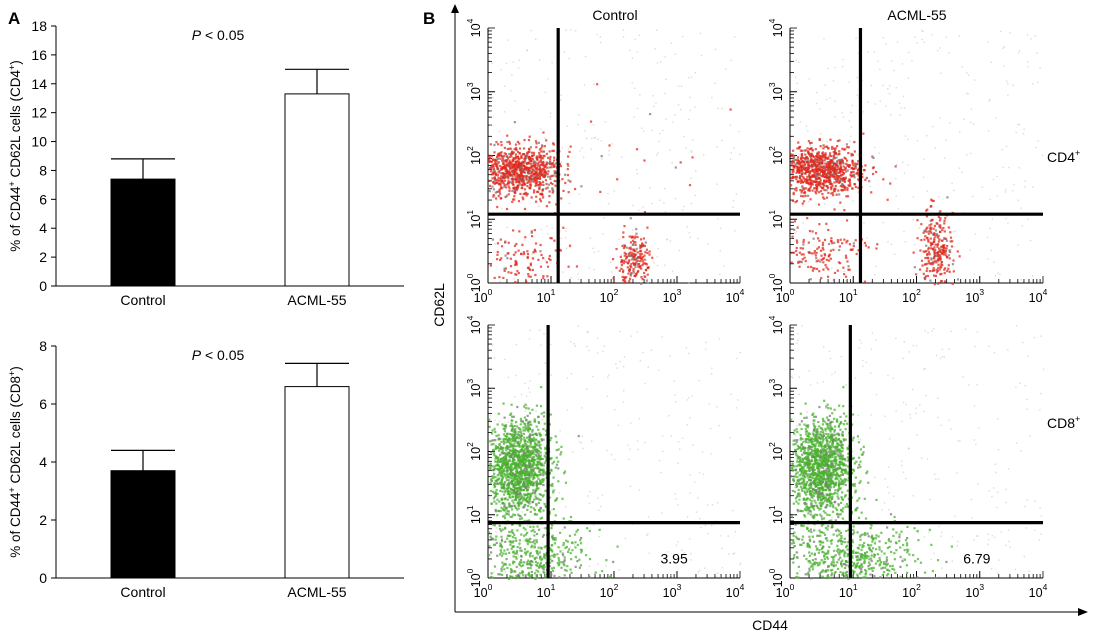 The width and height of the screenshot is (1096, 638). I want to click on y-tick-label: 10, so click(39, 142).